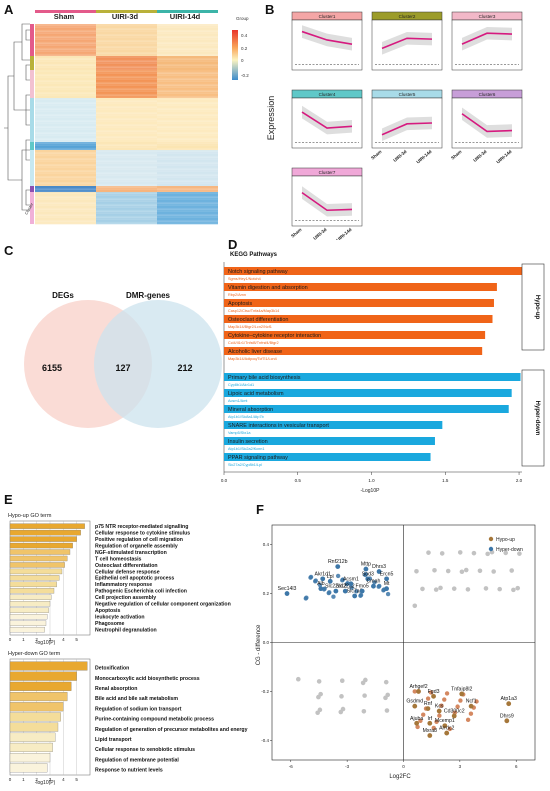  What do you see at coordinates (158, 364) in the screenshot?
I see `venn-circle-dmr` at bounding box center [158, 364].